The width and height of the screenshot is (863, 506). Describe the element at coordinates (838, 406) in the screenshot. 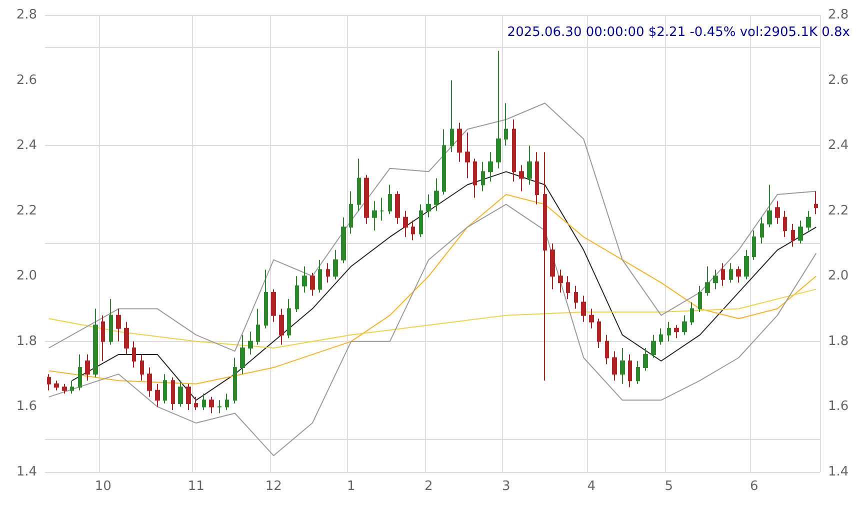

I see `y2-tick-label: 1.6` at that location.